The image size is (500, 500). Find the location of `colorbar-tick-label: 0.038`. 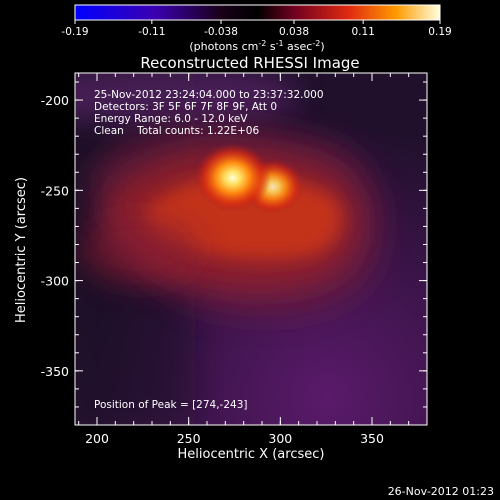

colorbar-tick-label: 0.038 is located at coordinates (294, 32).